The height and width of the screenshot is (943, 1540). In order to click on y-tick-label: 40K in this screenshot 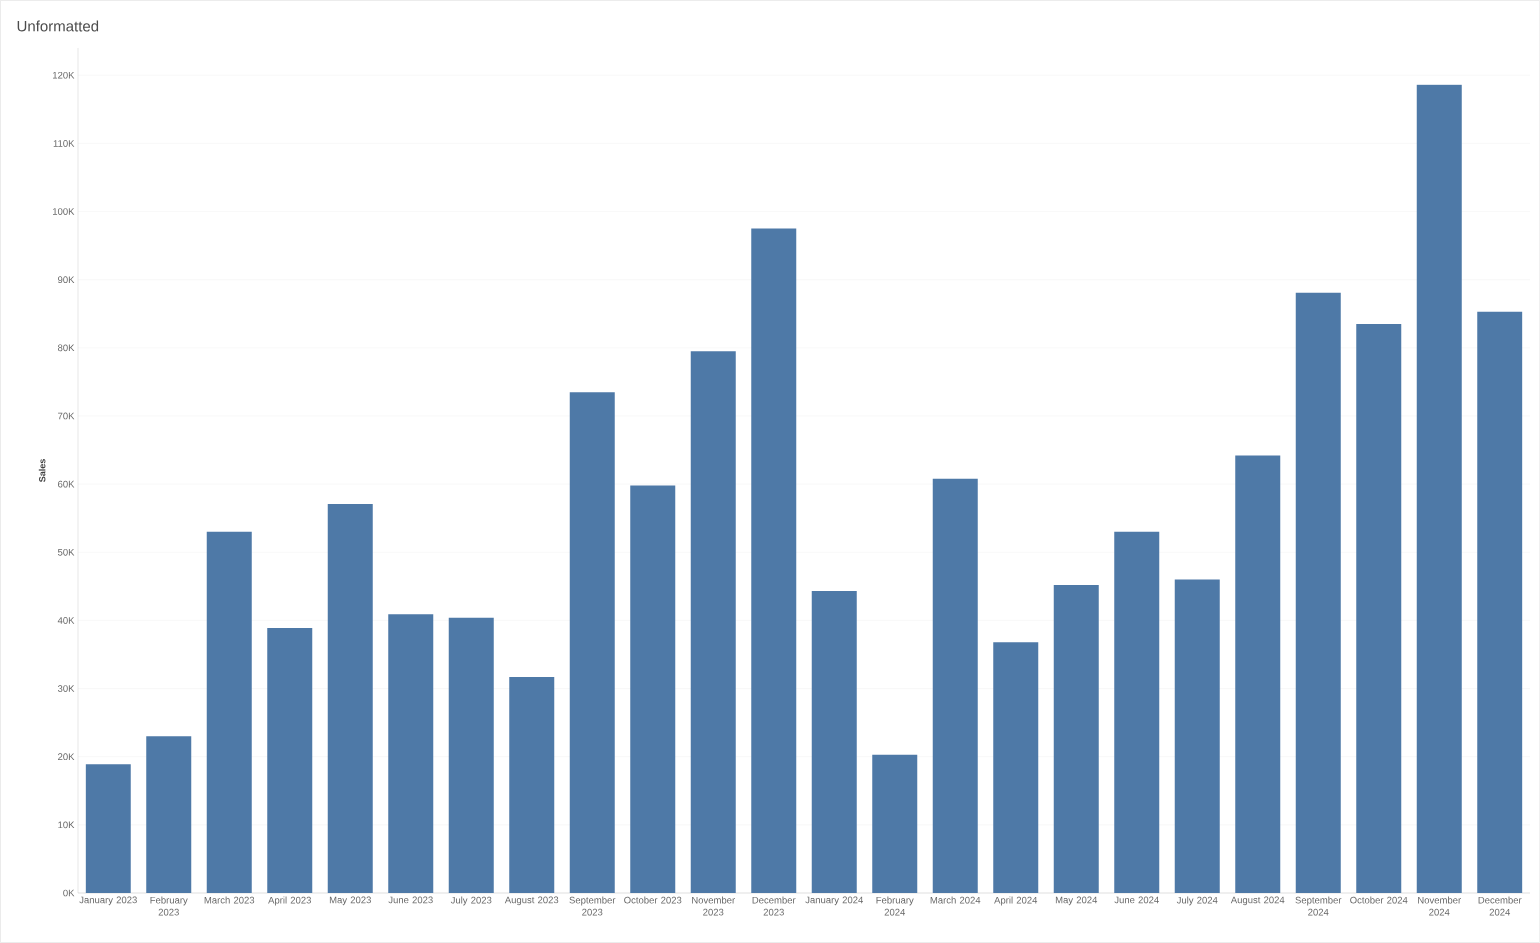, I will do `click(66, 620)`.